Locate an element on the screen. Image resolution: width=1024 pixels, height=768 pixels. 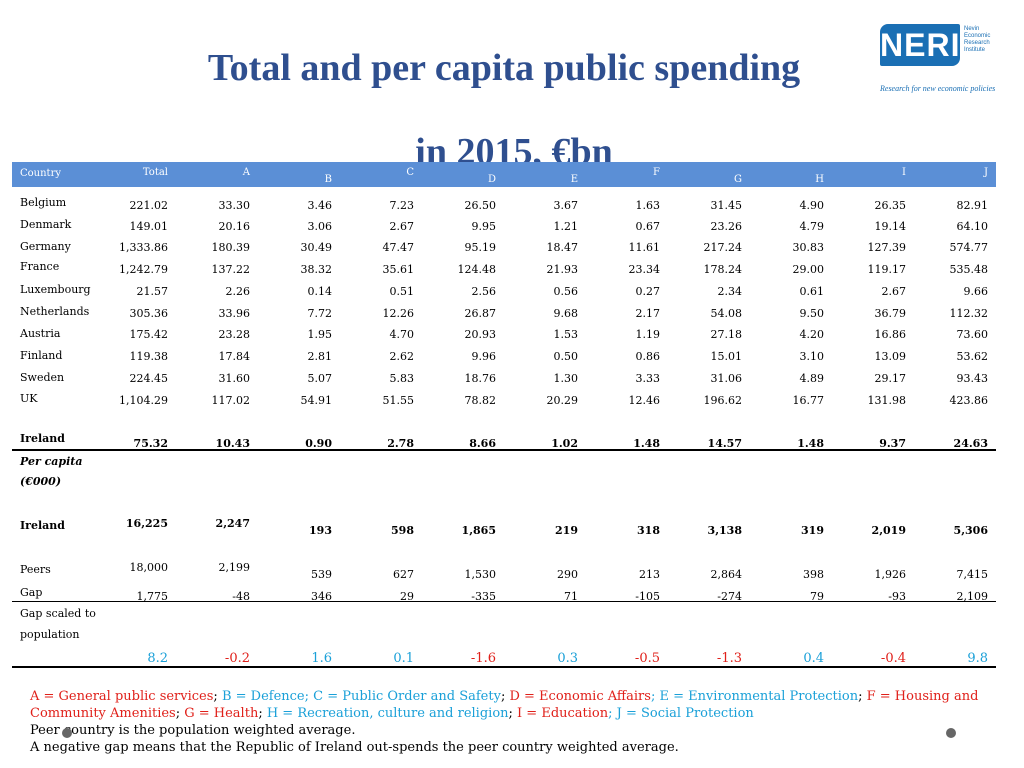
legend-segment: G = Health is located at coordinates (221, 713).